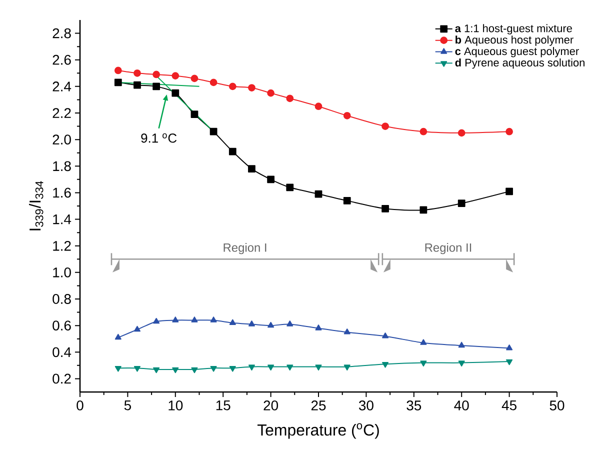 The height and width of the screenshot is (456, 591). What do you see at coordinates (62, 352) in the screenshot?
I see `y-tick-label: 0.4` at bounding box center [62, 352].